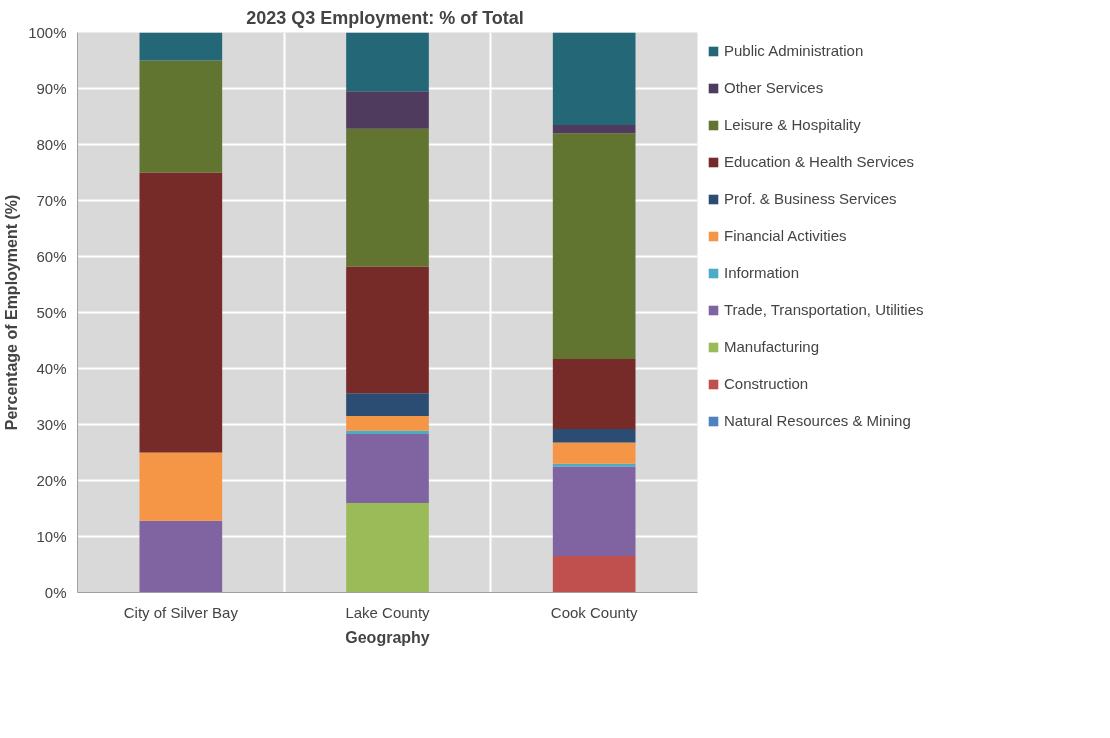 The image size is (1110, 738). Describe the element at coordinates (819, 161) in the screenshot. I see `legend-label: Education & Health Services` at that location.